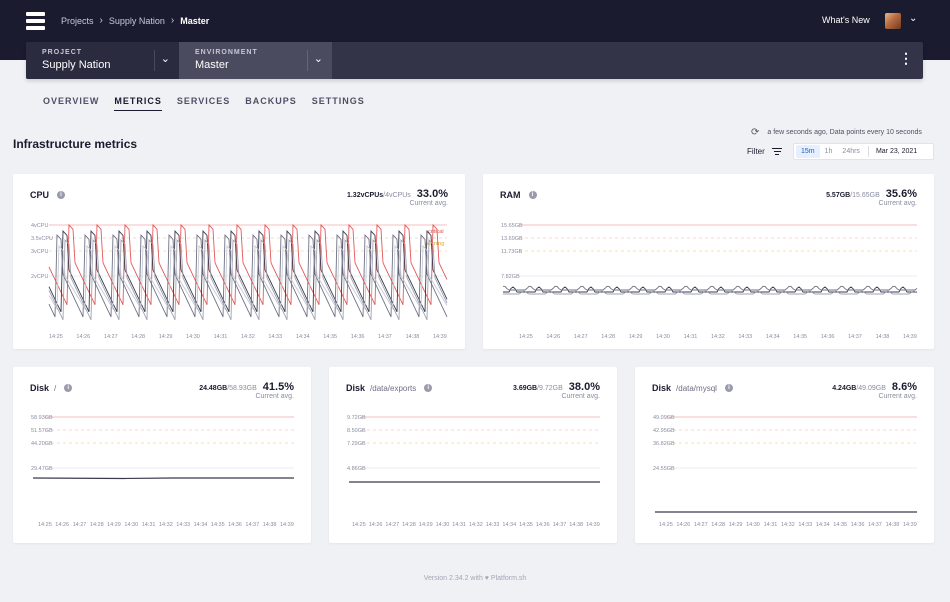 Image resolution: width=950 pixels, height=602 pixels. I want to click on card-title-label: RAM, so click(510, 195).